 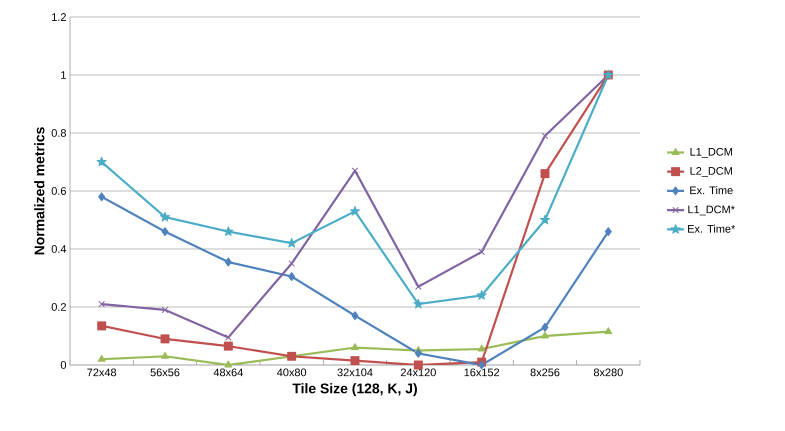 I want to click on x-axis-title: Tile Size (128, K, J), so click(x=354, y=389).